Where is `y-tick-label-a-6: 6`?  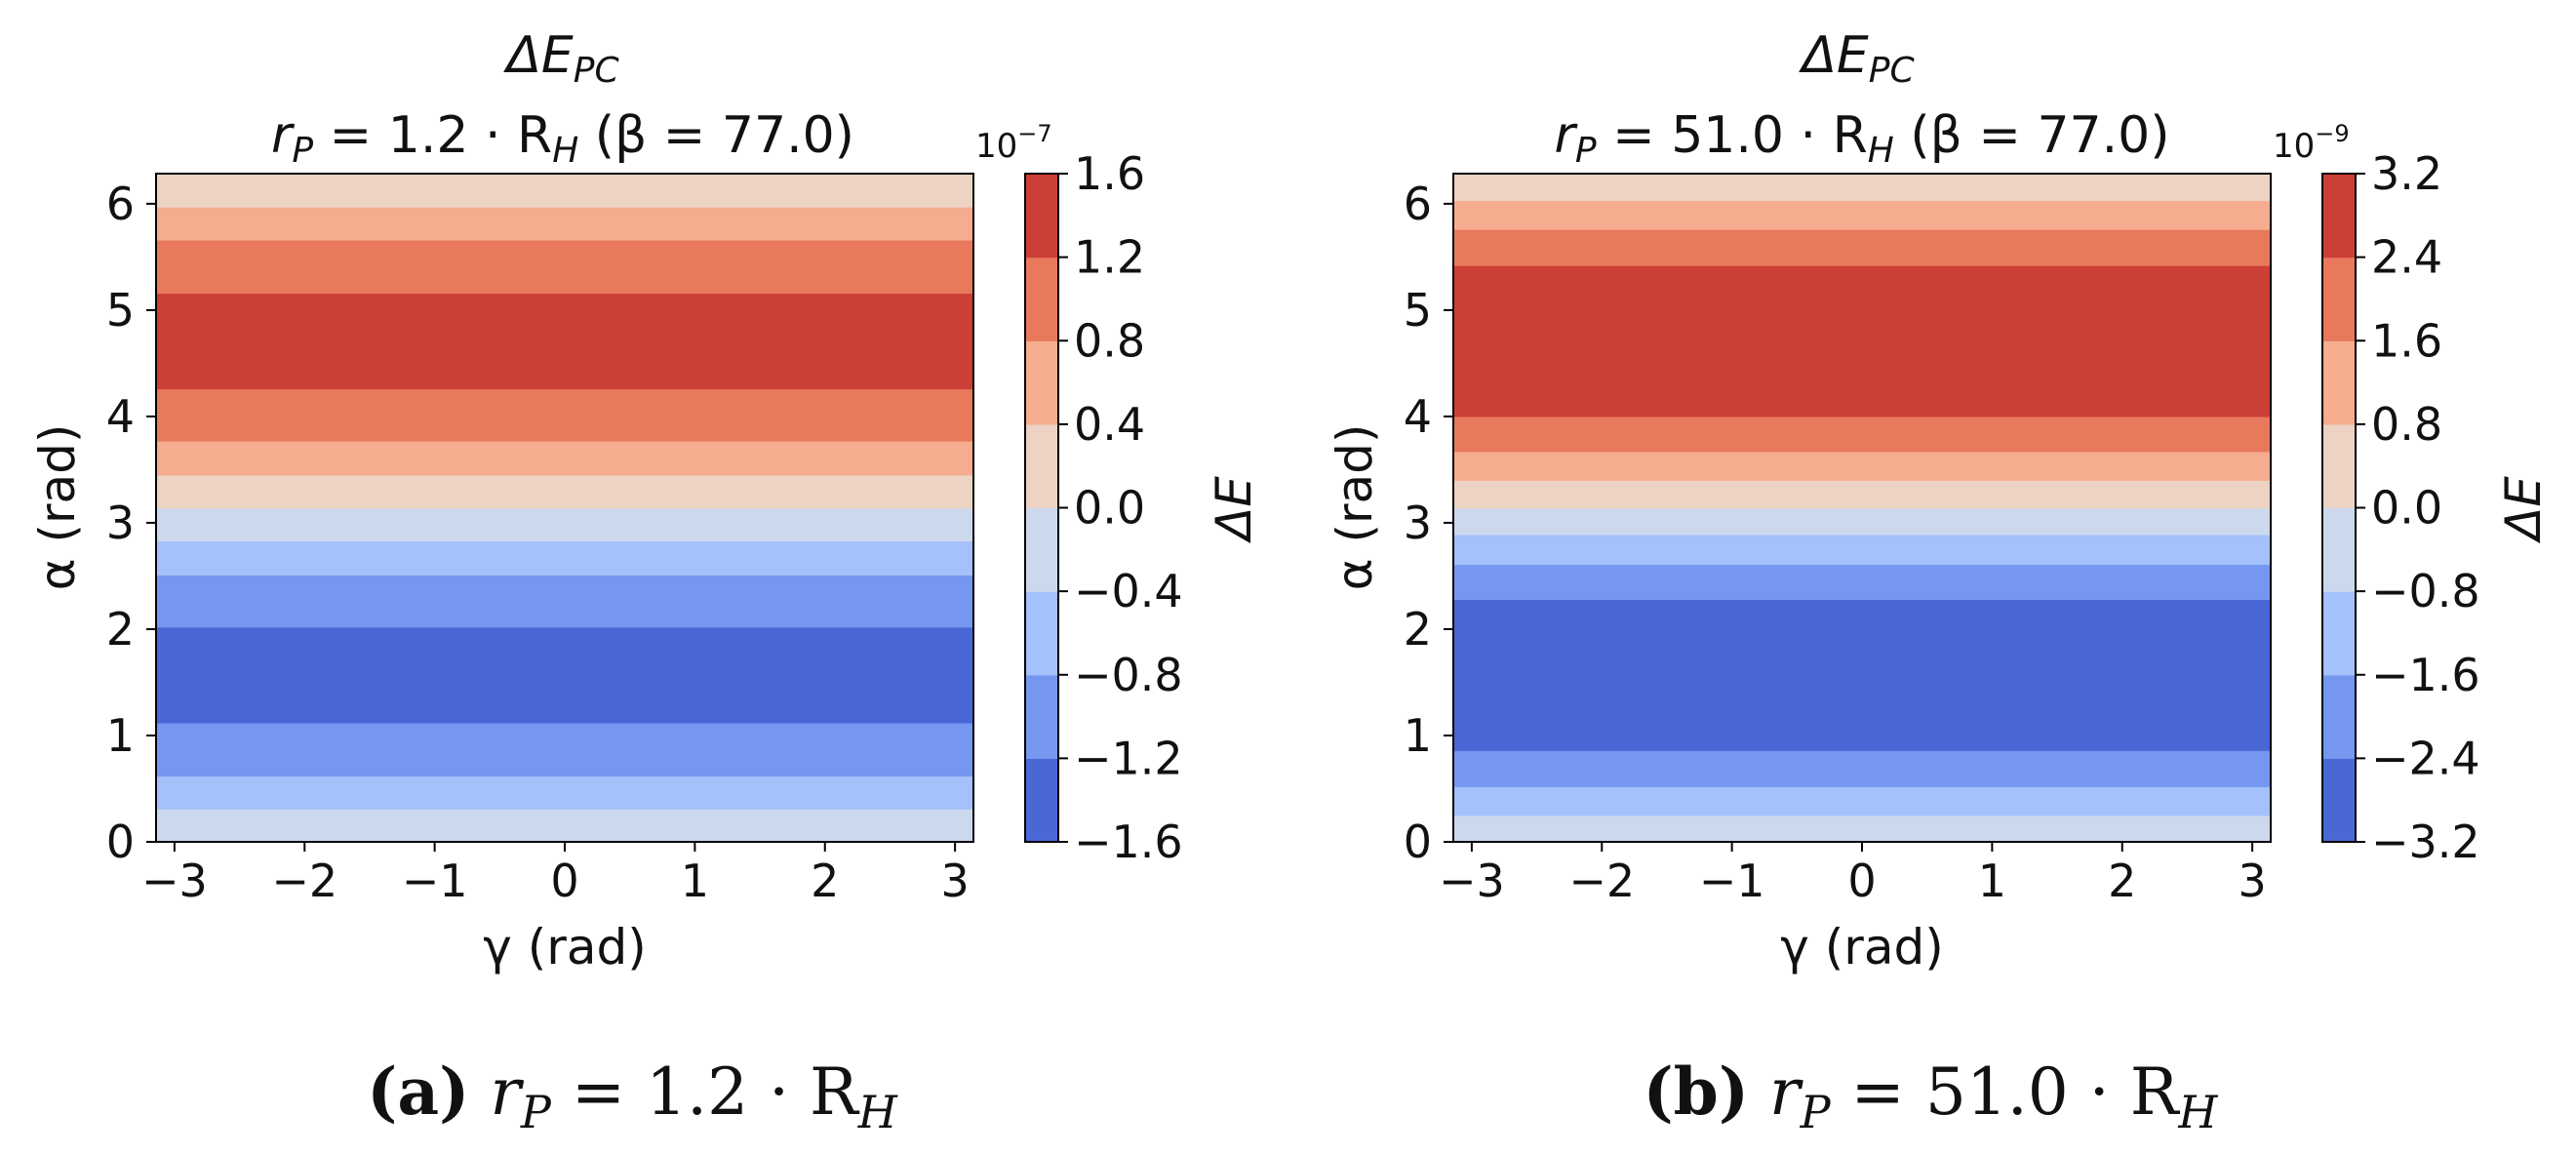
y-tick-label-a-6: 6 is located at coordinates (120, 204).